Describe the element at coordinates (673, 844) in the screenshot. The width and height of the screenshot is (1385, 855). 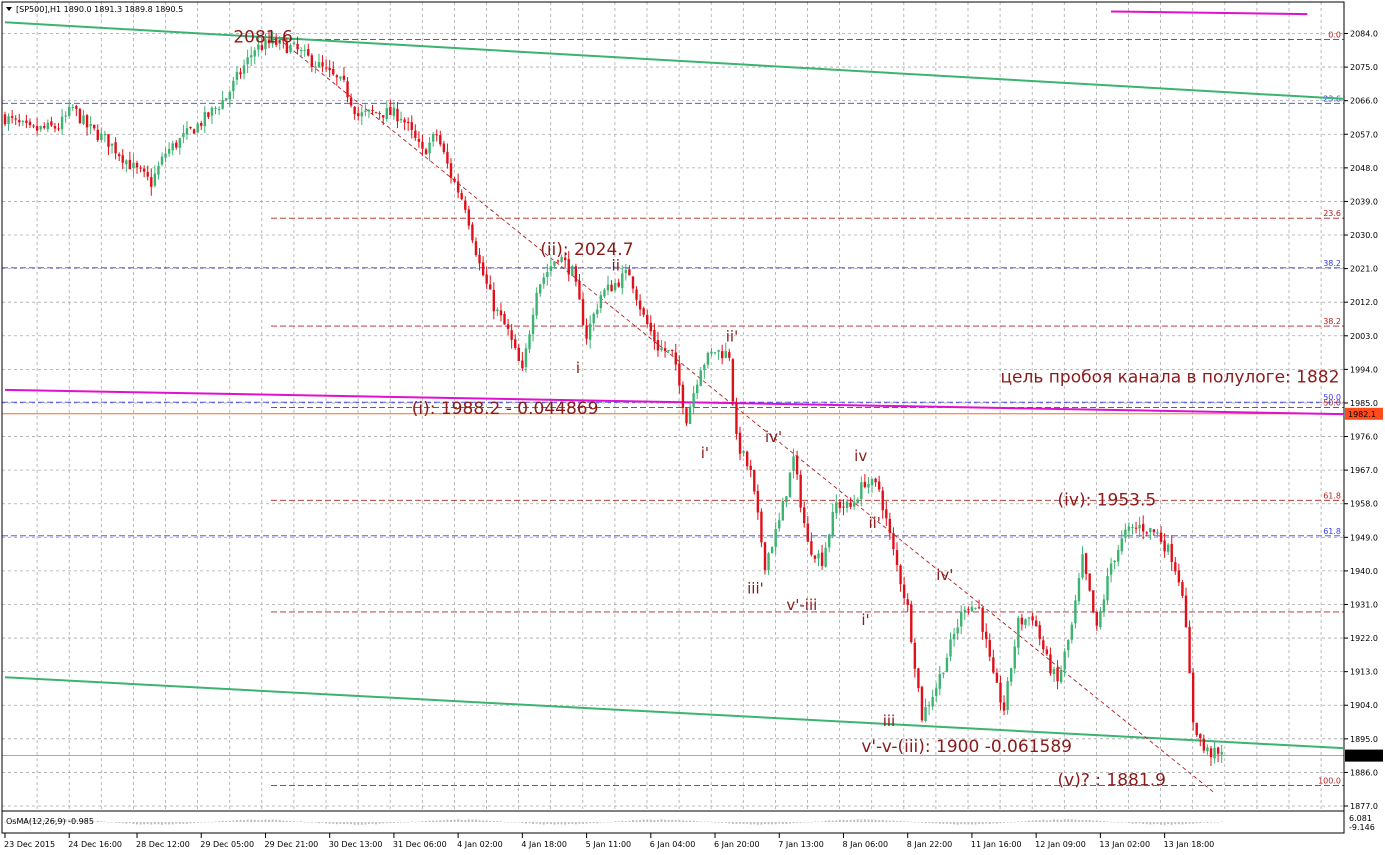
I see `time-tick-label: 6 Jan 04:00` at that location.